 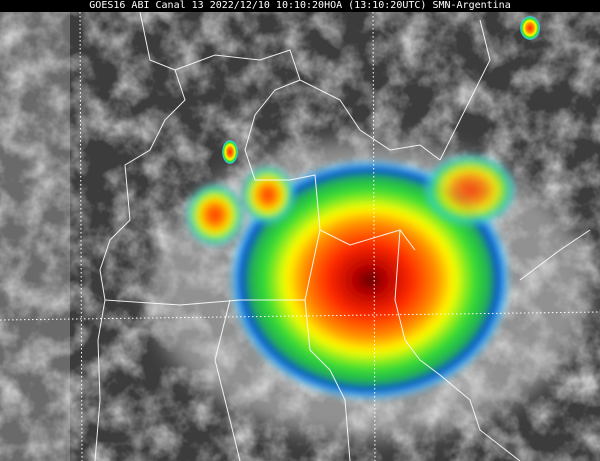 What do you see at coordinates (268, 195) in the screenshot?
I see `convective-cell-northwest` at bounding box center [268, 195].